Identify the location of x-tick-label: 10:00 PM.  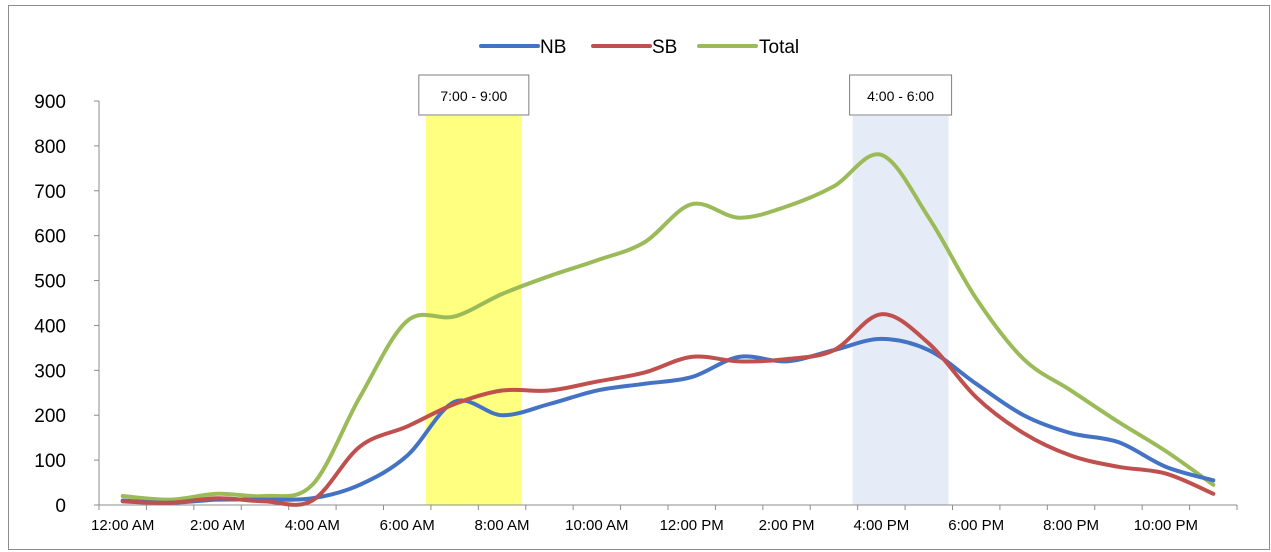
(1166, 525).